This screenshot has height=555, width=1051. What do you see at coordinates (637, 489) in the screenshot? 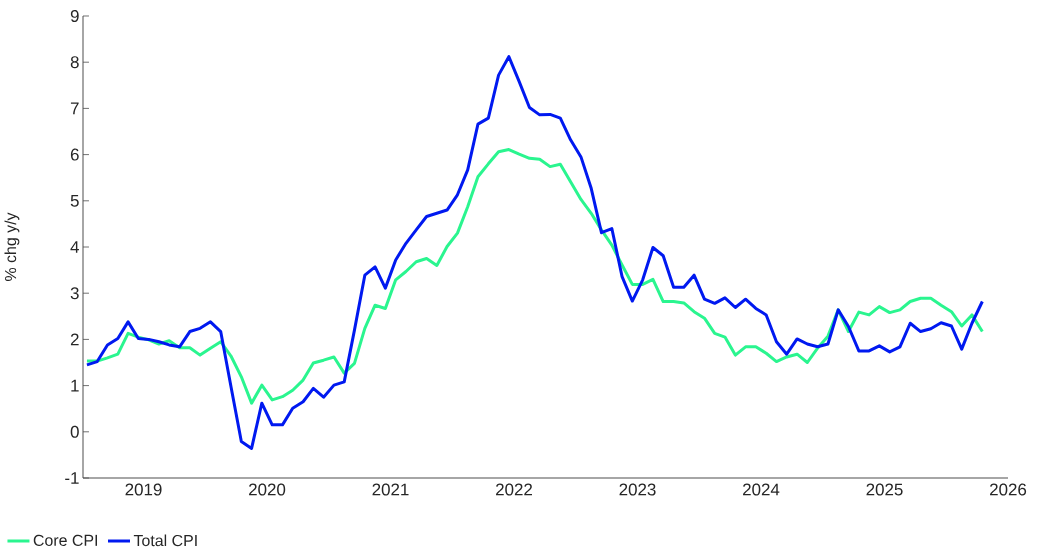
I see `x-tick-label: 2023` at bounding box center [637, 489].